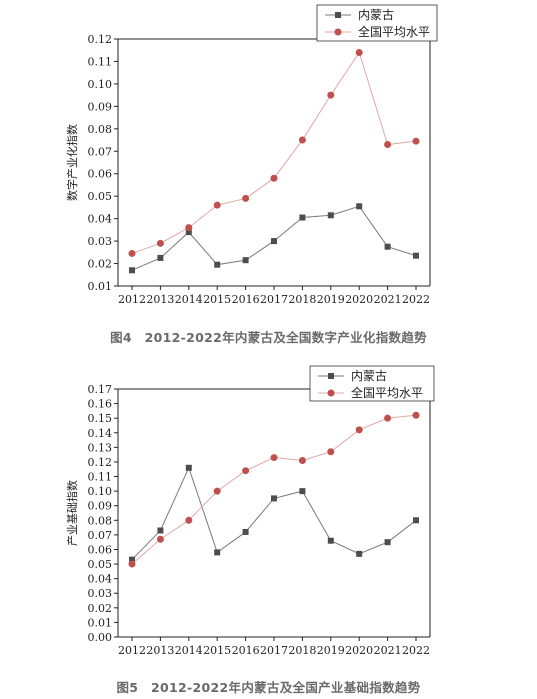 The width and height of the screenshot is (537, 699). What do you see at coordinates (100, 389) in the screenshot?
I see `y-tick-label: 0.17` at bounding box center [100, 389].